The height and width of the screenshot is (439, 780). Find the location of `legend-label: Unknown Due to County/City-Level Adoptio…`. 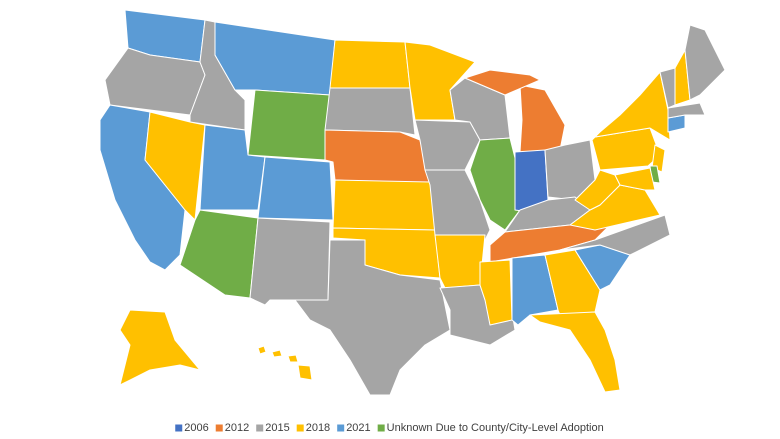

legend-label: Unknown Due to County/City-Level Adoptio… is located at coordinates (495, 428).